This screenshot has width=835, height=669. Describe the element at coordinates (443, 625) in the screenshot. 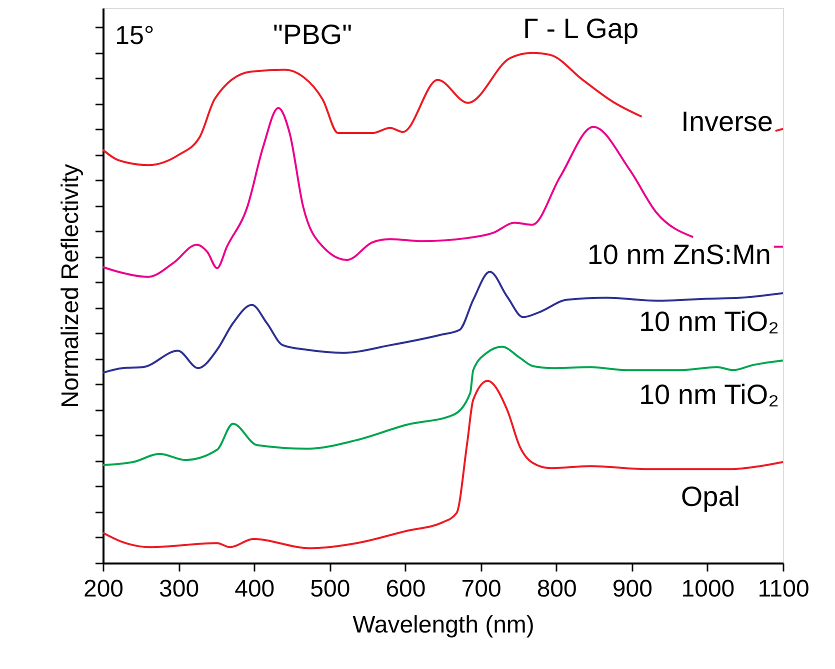

I see `x-axis-title: Wavelength (nm)` at that location.